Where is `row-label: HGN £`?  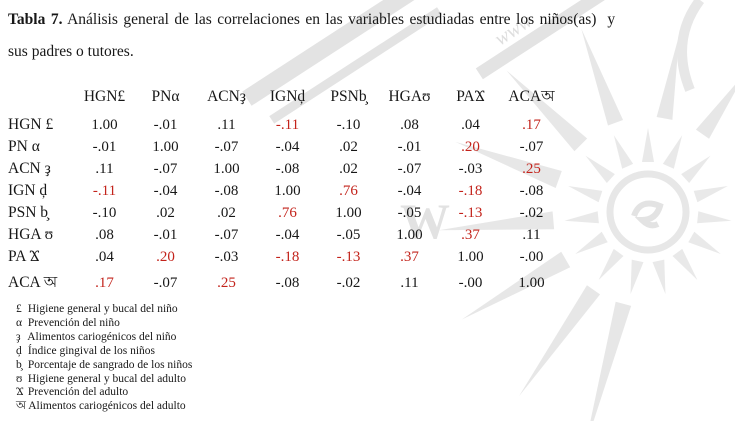
row-label: HGN £ is located at coordinates (31, 124).